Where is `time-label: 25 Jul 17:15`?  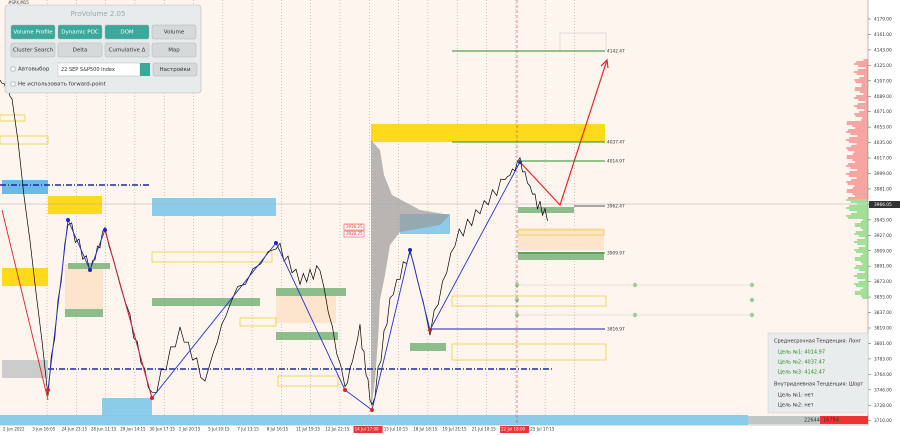 time-label: 25 Jul 17:15 is located at coordinates (542, 429).